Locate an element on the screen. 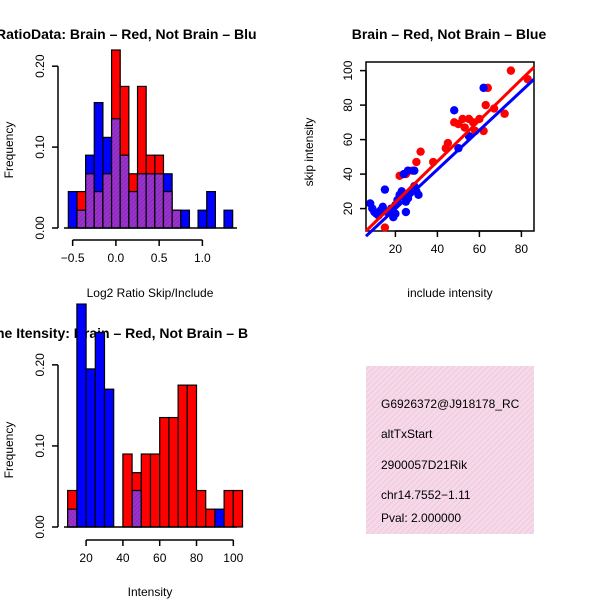  info-location: chr14.7552−1.11 is located at coordinates (426, 495).